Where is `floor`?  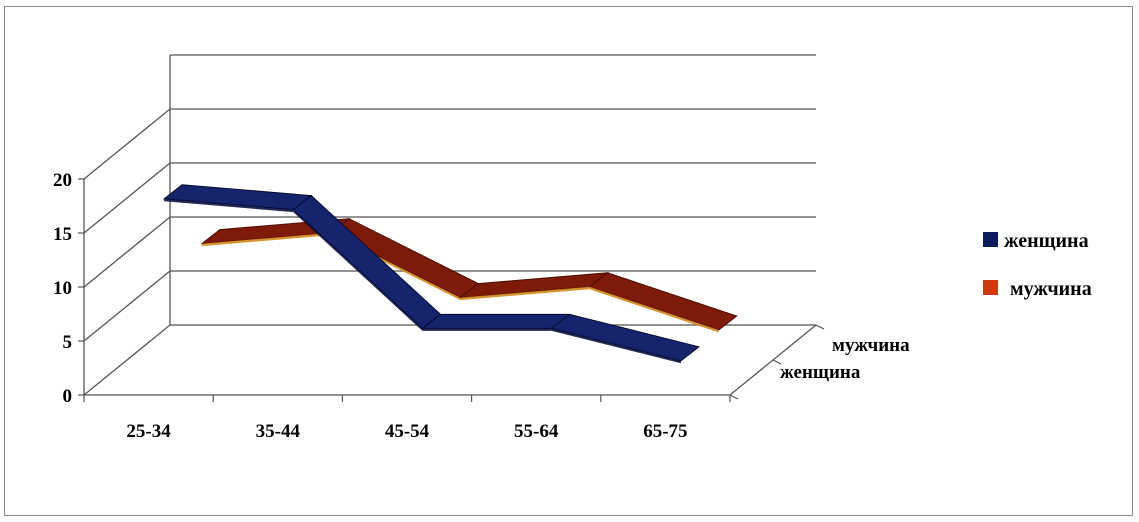 floor is located at coordinates (450, 360).